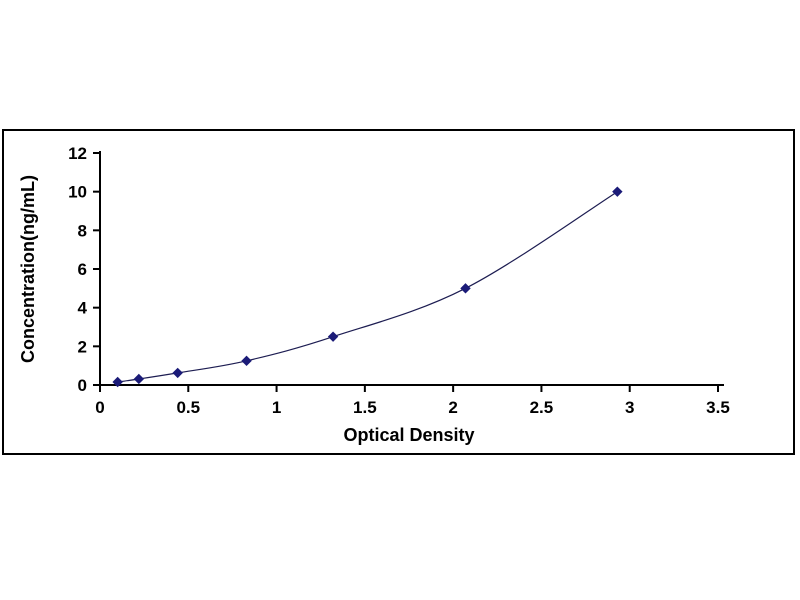 The image size is (800, 600). What do you see at coordinates (276, 407) in the screenshot?
I see `x-tick-label: 1` at bounding box center [276, 407].